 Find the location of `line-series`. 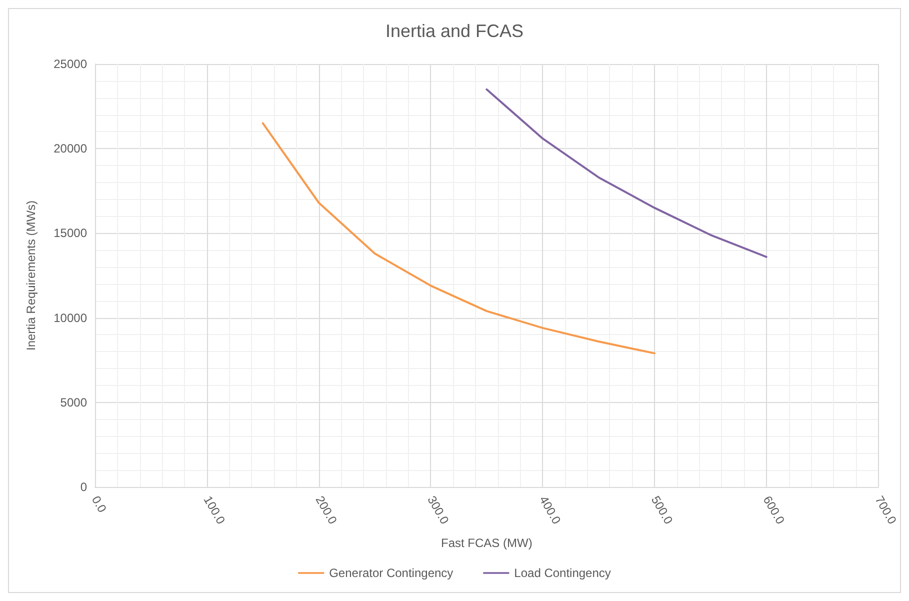

line-series is located at coordinates (627, 173).